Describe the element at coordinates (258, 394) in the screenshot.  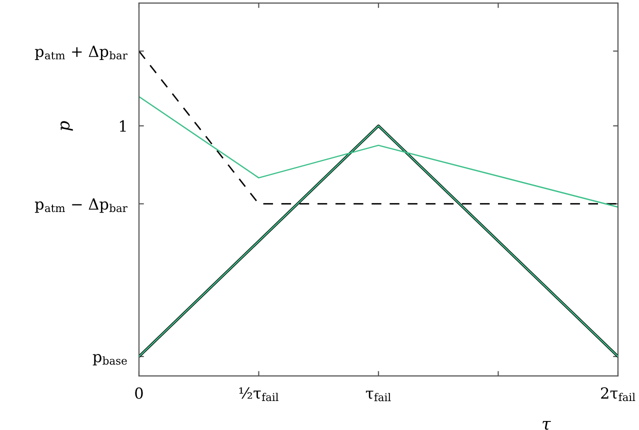
I see `x-tick-label: ½τ$_{fail}$` at that location.